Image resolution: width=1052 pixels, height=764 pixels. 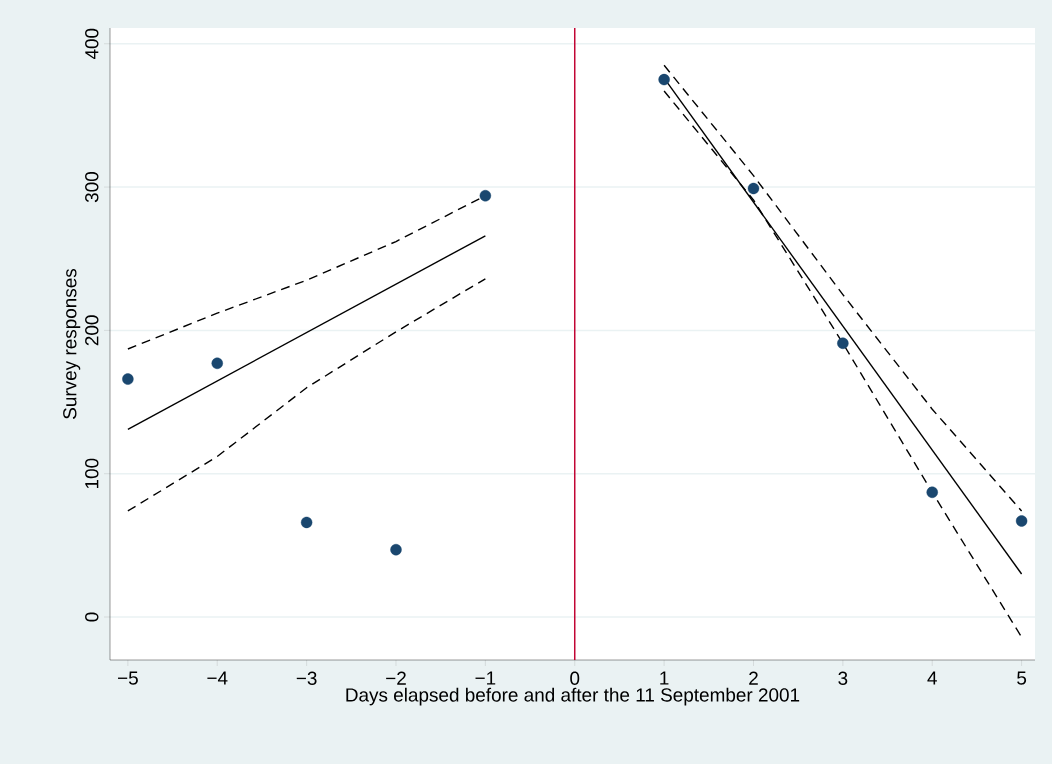 I want to click on y-tick-label: 400, so click(x=92, y=44).